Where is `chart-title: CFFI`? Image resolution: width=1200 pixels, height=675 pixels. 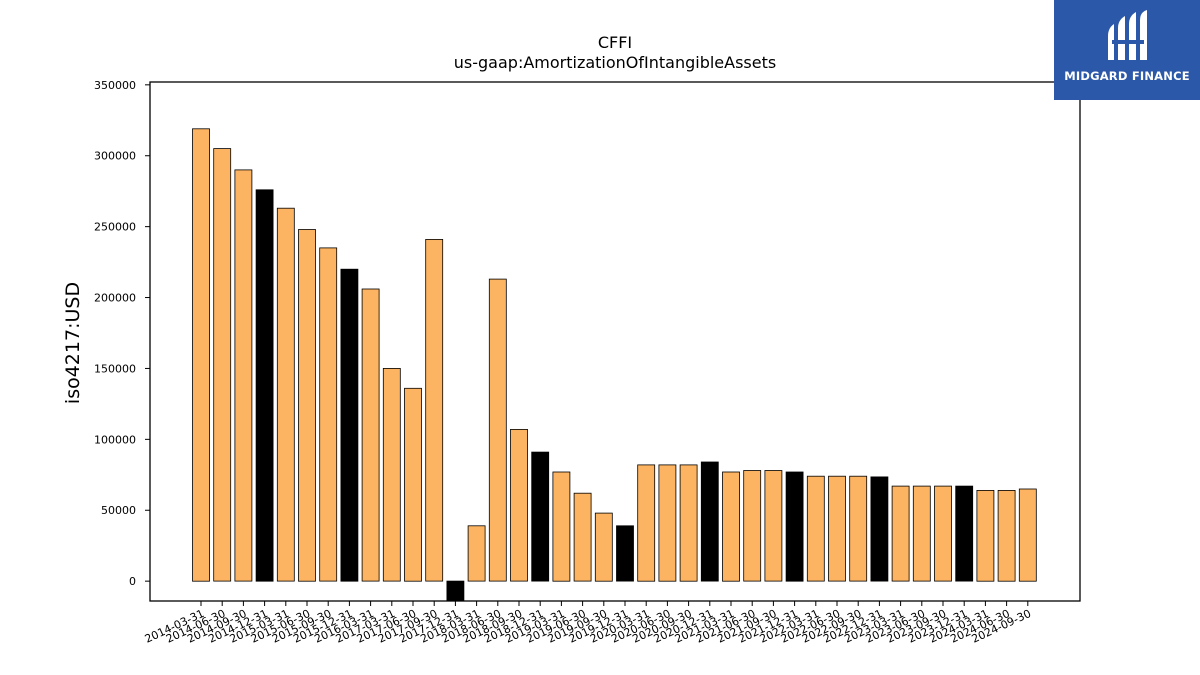
chart-title: CFFI is located at coordinates (615, 42).